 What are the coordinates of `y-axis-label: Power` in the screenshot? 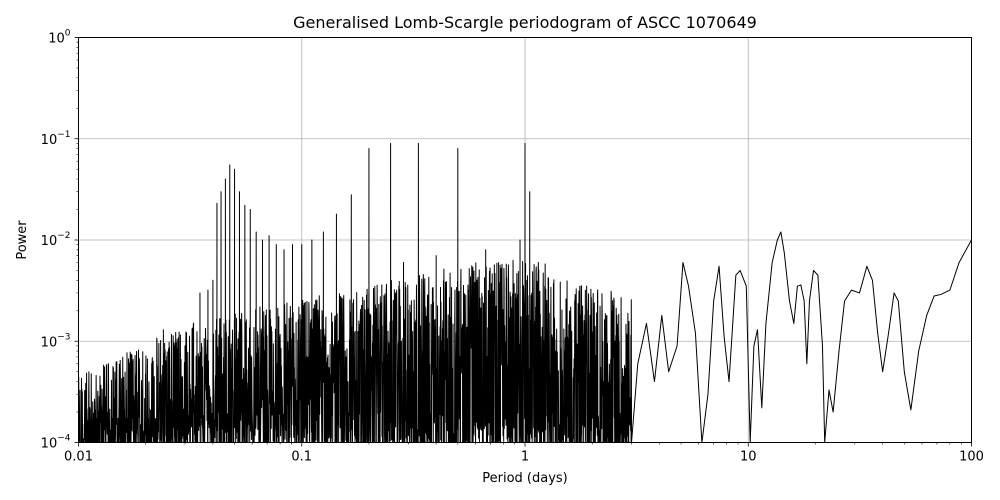 It's located at (22, 240).